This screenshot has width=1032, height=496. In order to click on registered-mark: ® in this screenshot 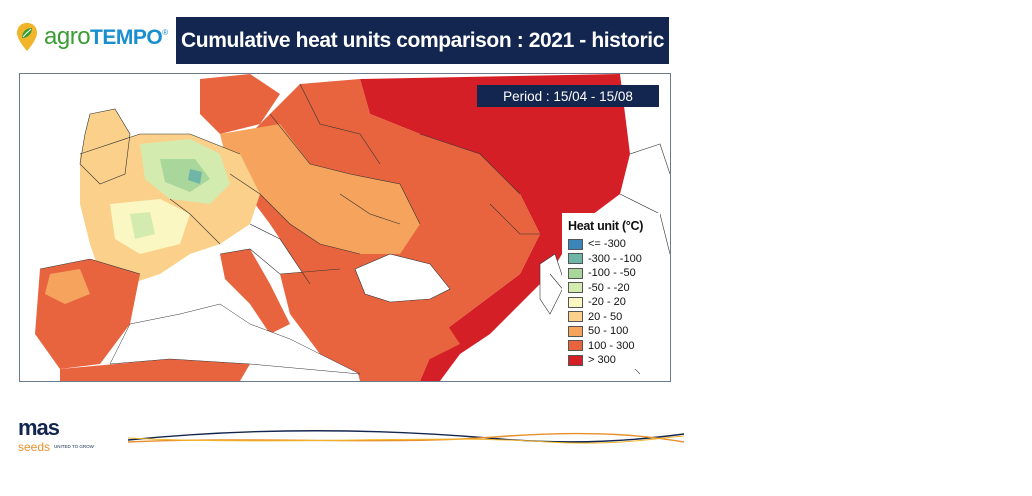, I will do `click(165, 32)`.